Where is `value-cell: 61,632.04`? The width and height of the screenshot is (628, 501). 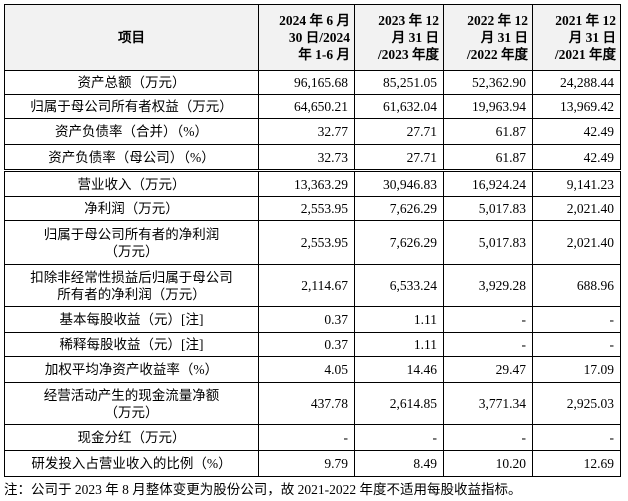
value-cell: 61,632.04 is located at coordinates (399, 106).